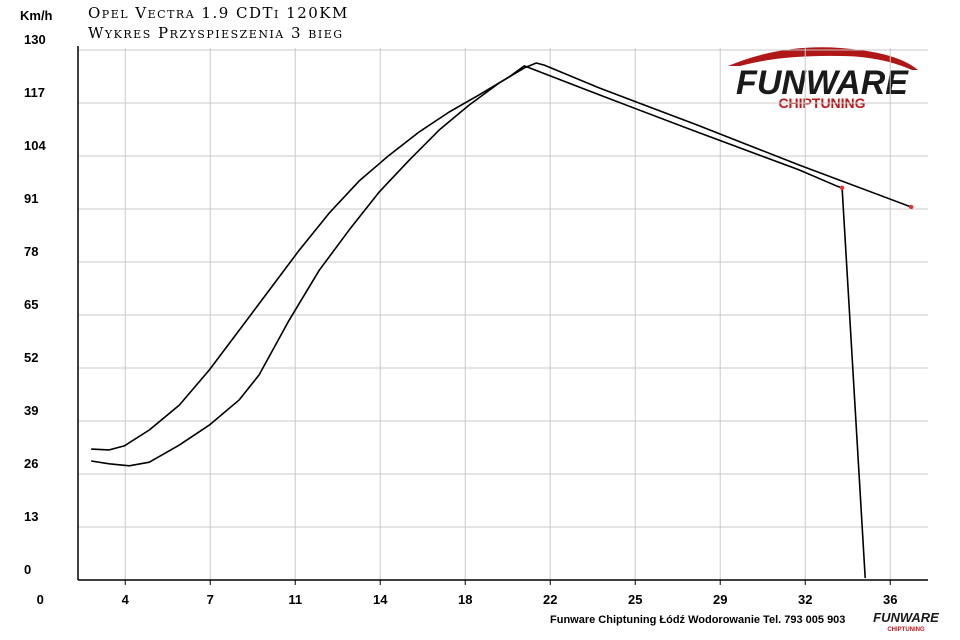 The height and width of the screenshot is (640, 960). What do you see at coordinates (126, 599) in the screenshot?
I see `x-tick-label: 4` at bounding box center [126, 599].